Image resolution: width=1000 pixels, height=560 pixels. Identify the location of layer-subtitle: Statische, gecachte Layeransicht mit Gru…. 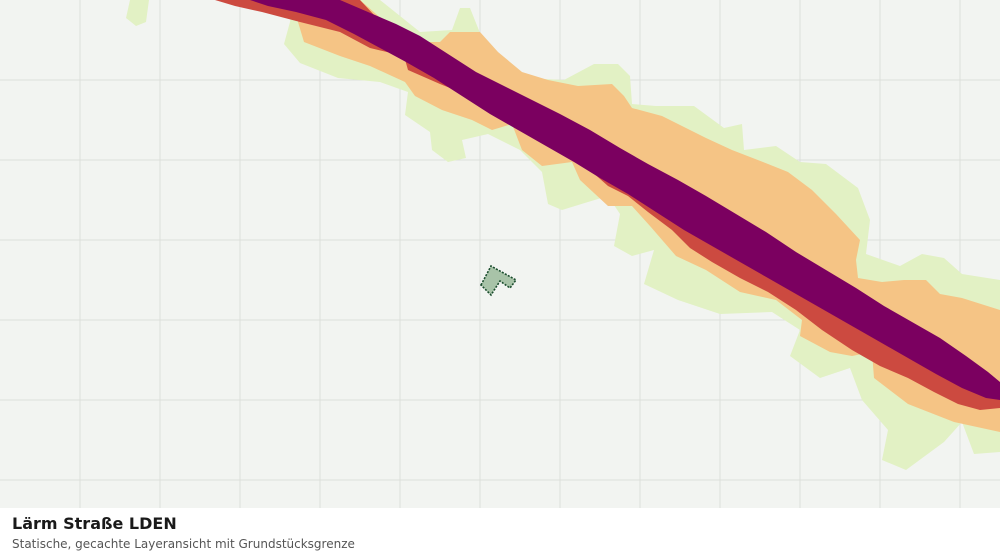
(183, 544).